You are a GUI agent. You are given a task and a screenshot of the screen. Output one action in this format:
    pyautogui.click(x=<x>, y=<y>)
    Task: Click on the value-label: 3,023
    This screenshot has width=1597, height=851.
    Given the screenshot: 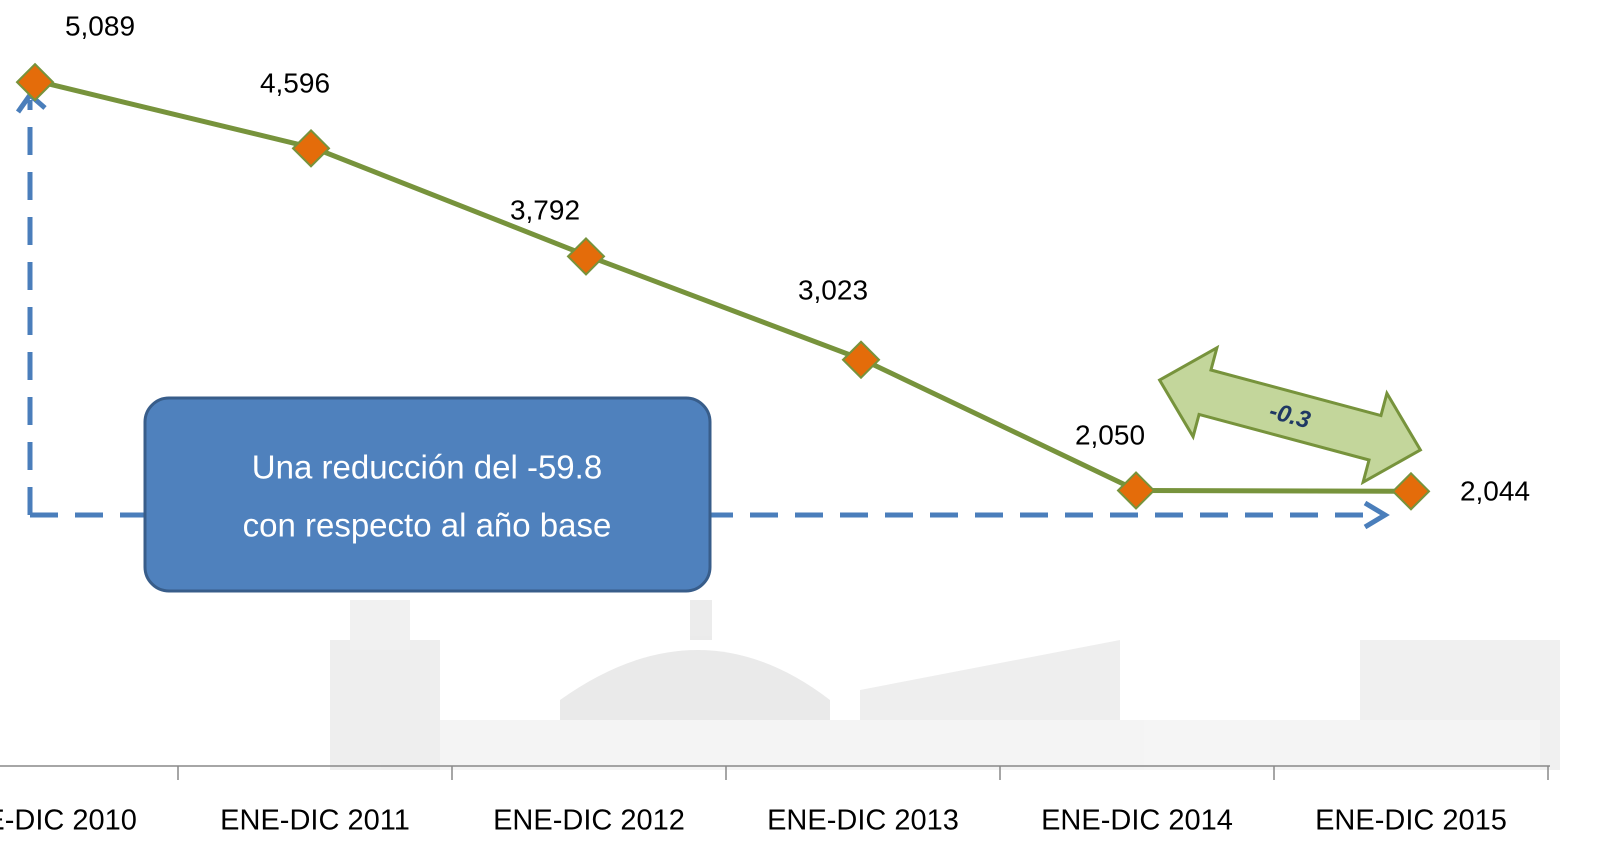 What is the action you would take?
    pyautogui.click(x=833, y=289)
    